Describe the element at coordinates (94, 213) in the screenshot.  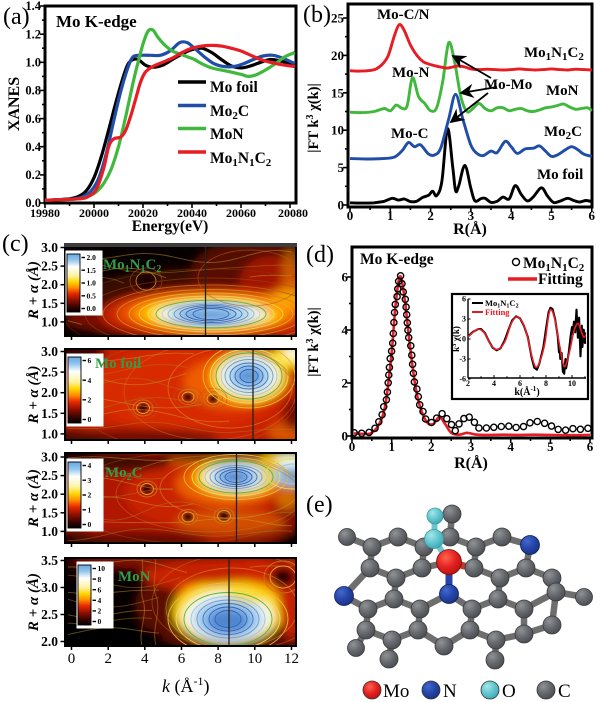
I see `svg-text: 20000` at that location.